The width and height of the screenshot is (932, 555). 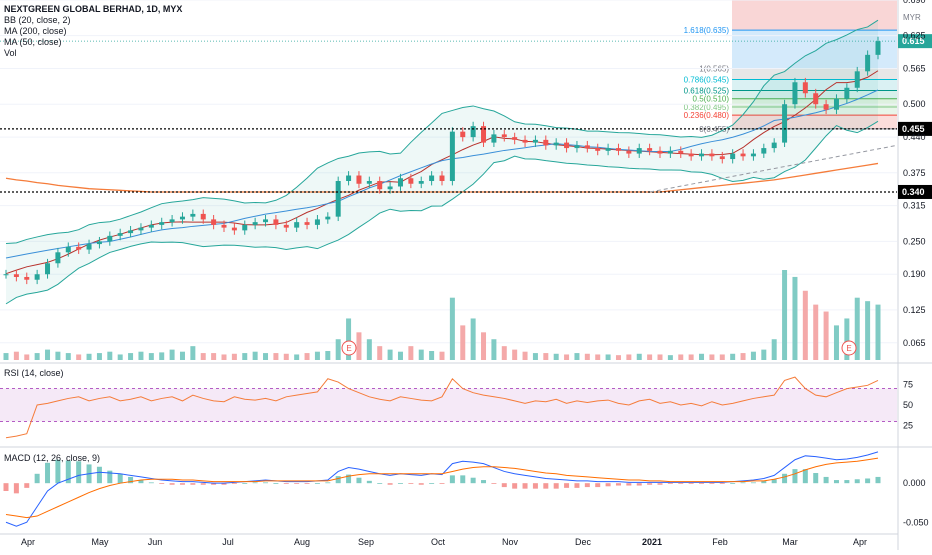 I want to click on price-tick-label: 0.500, so click(x=914, y=104).